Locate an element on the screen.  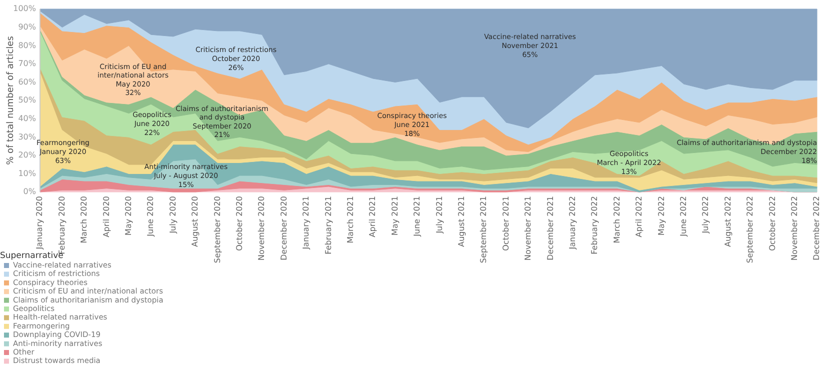
x-tick-label: November 2021 is located at coordinates (528, 228).